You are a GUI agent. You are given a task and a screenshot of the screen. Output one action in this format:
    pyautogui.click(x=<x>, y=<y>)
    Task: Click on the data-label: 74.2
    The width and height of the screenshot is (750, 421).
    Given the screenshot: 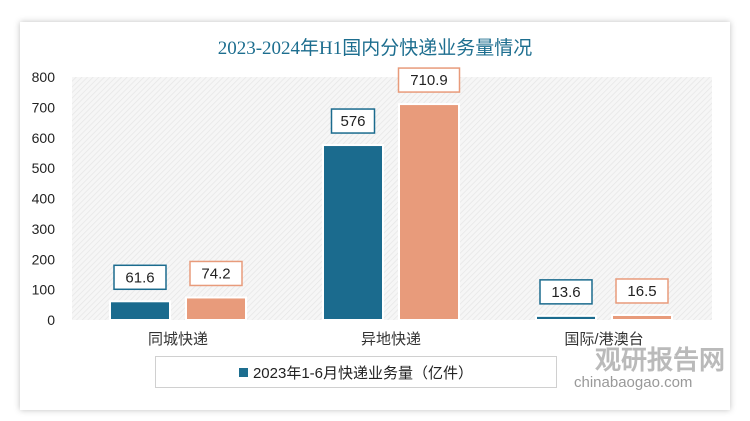 What is the action you would take?
    pyautogui.click(x=215, y=273)
    